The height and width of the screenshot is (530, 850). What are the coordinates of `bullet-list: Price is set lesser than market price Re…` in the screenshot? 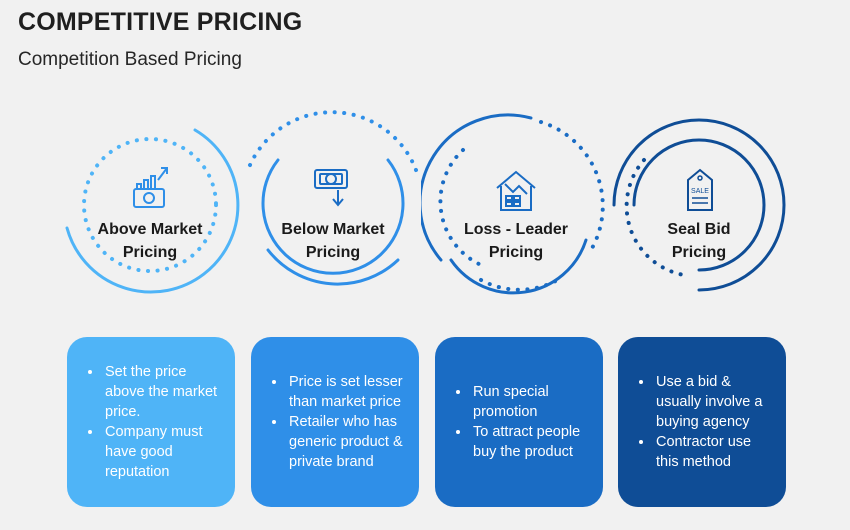 It's located at (333, 422).